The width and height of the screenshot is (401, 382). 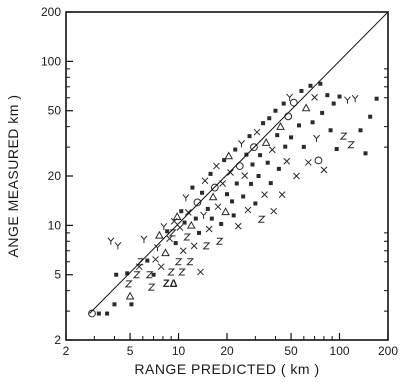 What do you see at coordinates (66, 351) in the screenshot?
I see `x-tick-label: 2` at bounding box center [66, 351].